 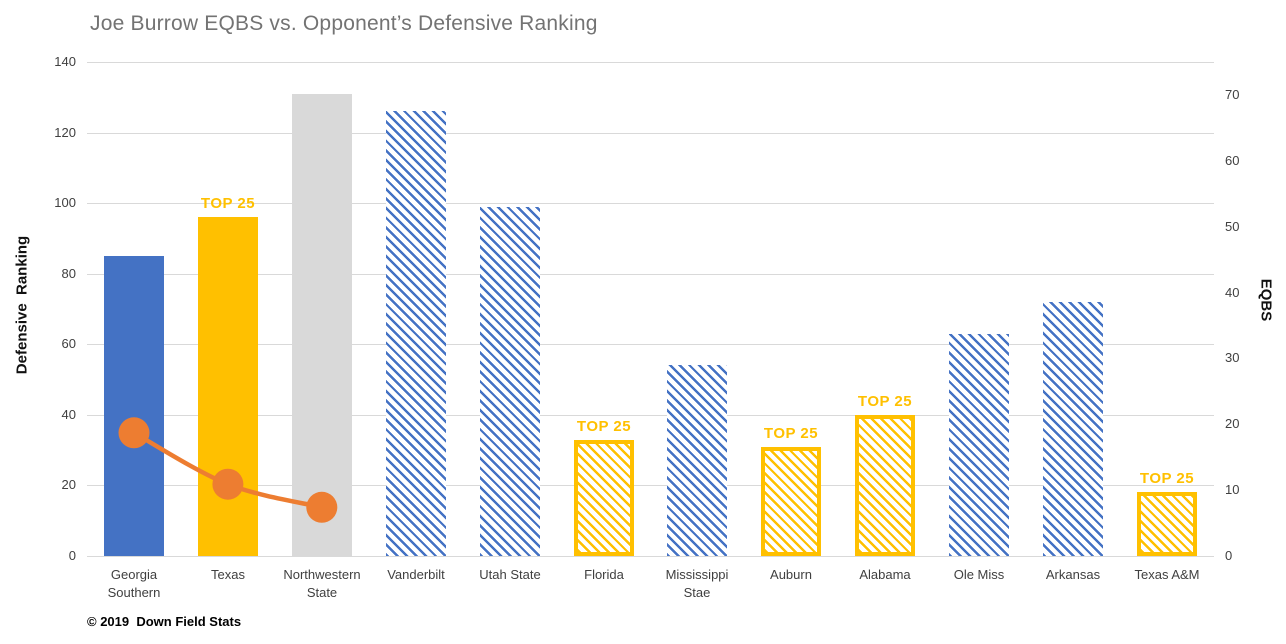 I want to click on category-label-arkansas: Arkansas, so click(x=1073, y=575).